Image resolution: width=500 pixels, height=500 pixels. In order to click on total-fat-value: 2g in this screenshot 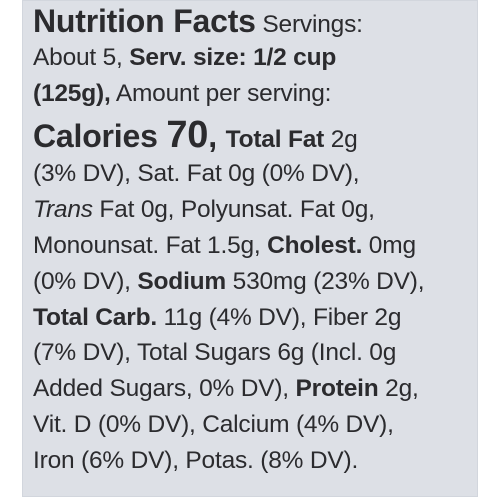, I will do `click(341, 140)`.